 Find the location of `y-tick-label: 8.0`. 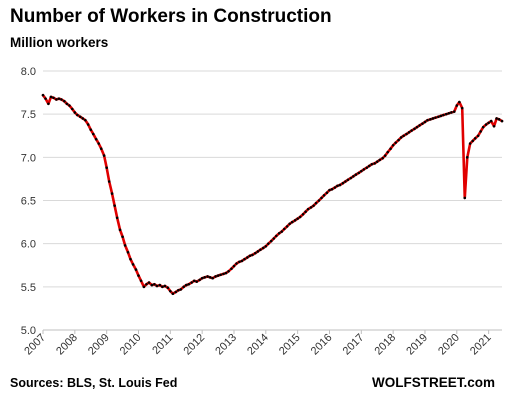

y-tick-label: 8.0 is located at coordinates (28, 72).